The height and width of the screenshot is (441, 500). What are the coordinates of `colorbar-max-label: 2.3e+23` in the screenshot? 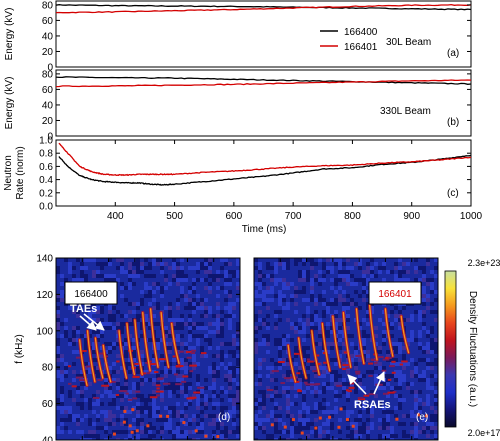 It's located at (484, 263).